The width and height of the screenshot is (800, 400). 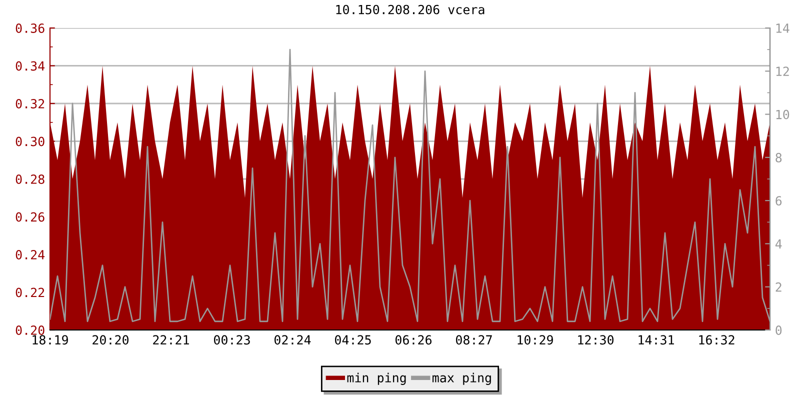 What do you see at coordinates (353, 340) in the screenshot?
I see `x-tick-label: 04:25` at bounding box center [353, 340].